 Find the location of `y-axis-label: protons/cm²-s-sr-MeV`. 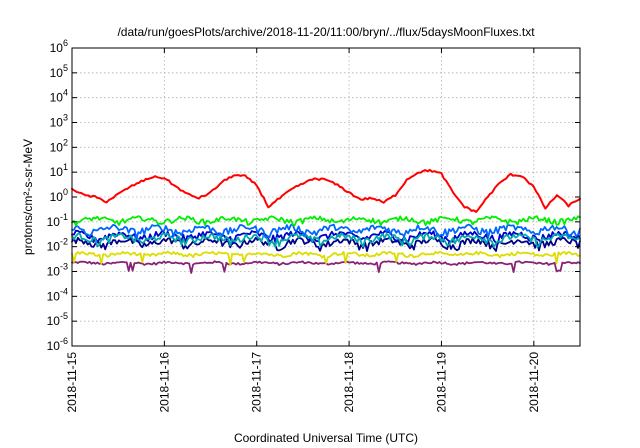

y-axis-label: protons/cm²-s-sr-MeV is located at coordinates (28, 197).